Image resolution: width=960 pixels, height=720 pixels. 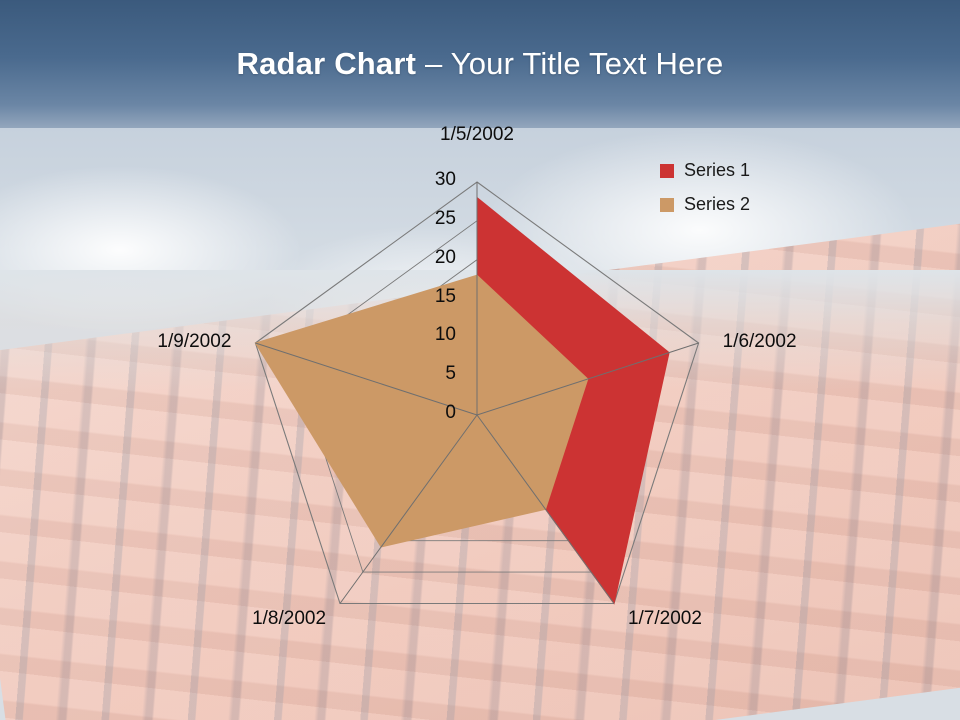 I want to click on page-title: Radar Chart – Your Title Text Here, so click(x=480, y=64).